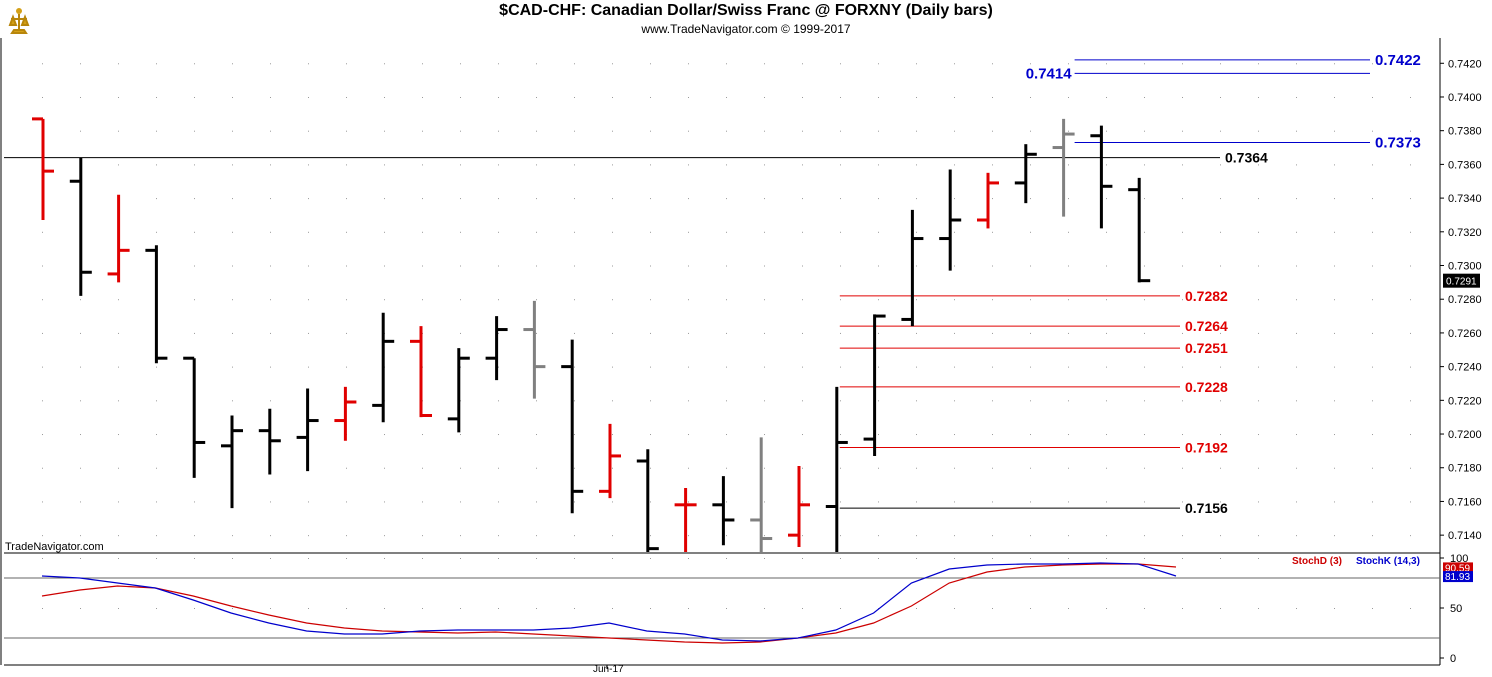 The image size is (1492, 677). What do you see at coordinates (1465, 165) in the screenshot?
I see `price-tick-label: 0.7360` at bounding box center [1465, 165].